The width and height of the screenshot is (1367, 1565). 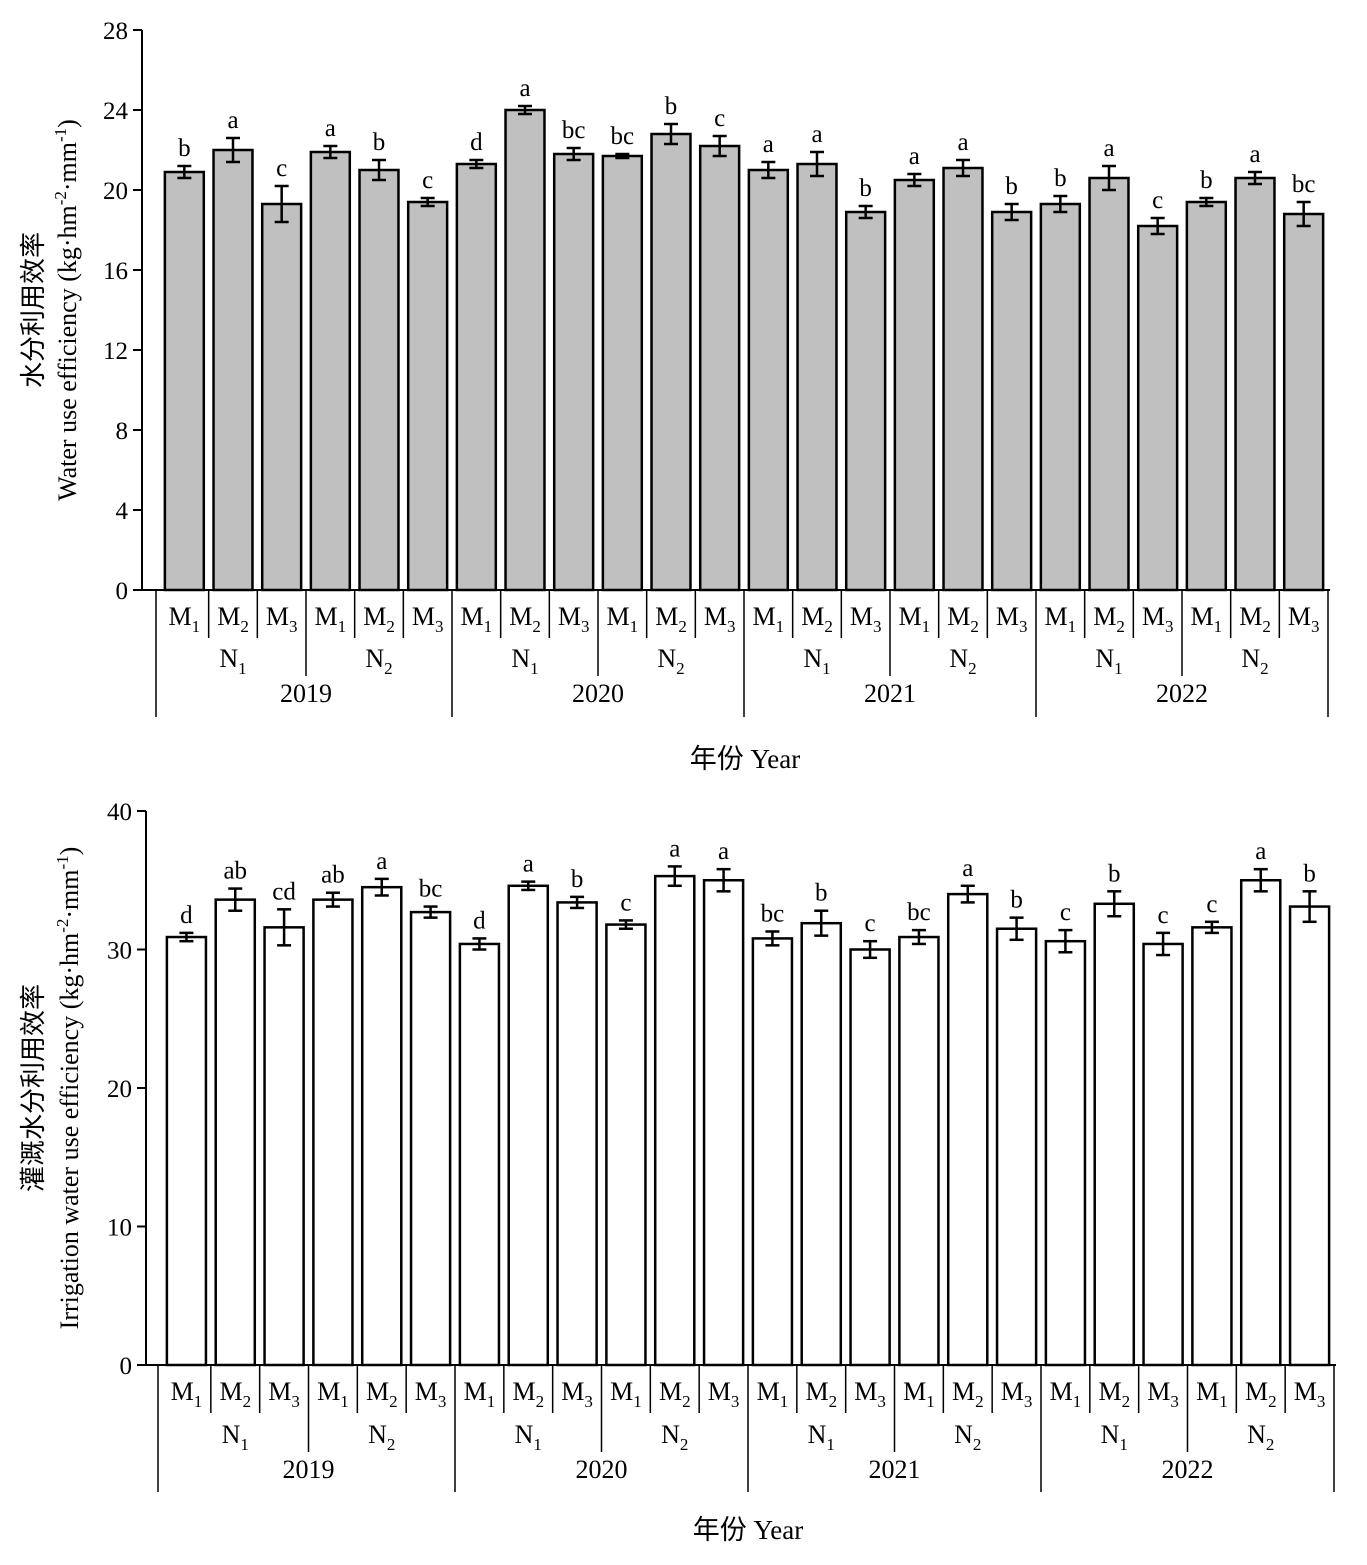 What do you see at coordinates (333, 875) in the screenshot?
I see `significance-letter: ab` at bounding box center [333, 875].